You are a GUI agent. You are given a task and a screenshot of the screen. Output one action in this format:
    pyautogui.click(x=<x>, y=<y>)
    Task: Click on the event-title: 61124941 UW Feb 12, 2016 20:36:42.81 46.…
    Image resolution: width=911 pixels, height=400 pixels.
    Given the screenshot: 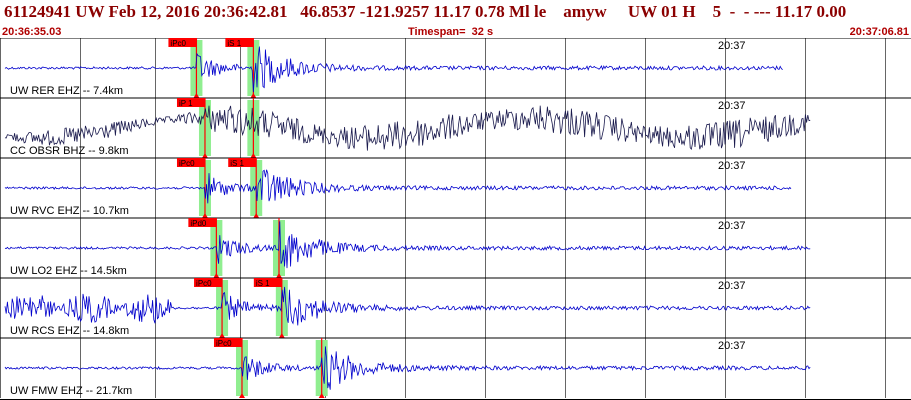 What is the action you would take?
    pyautogui.click(x=425, y=11)
    